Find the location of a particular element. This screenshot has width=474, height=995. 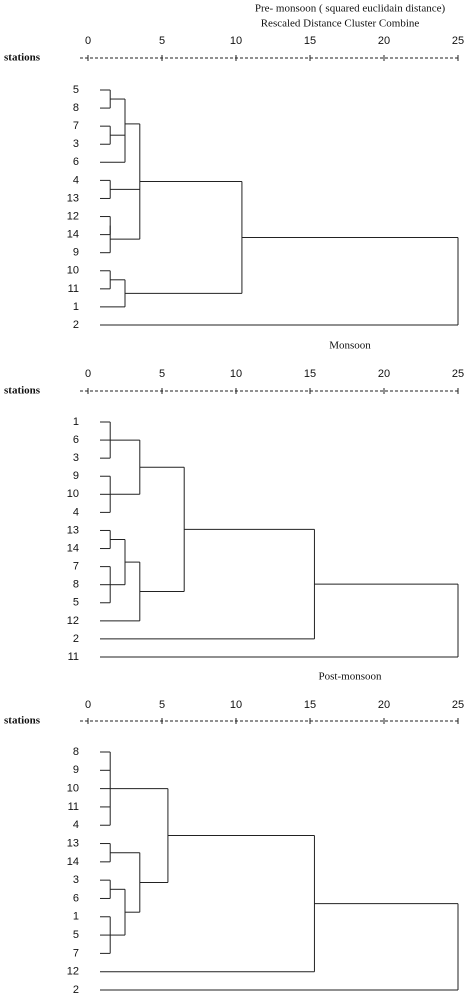

panel-title: Monsoon is located at coordinates (350, 346).